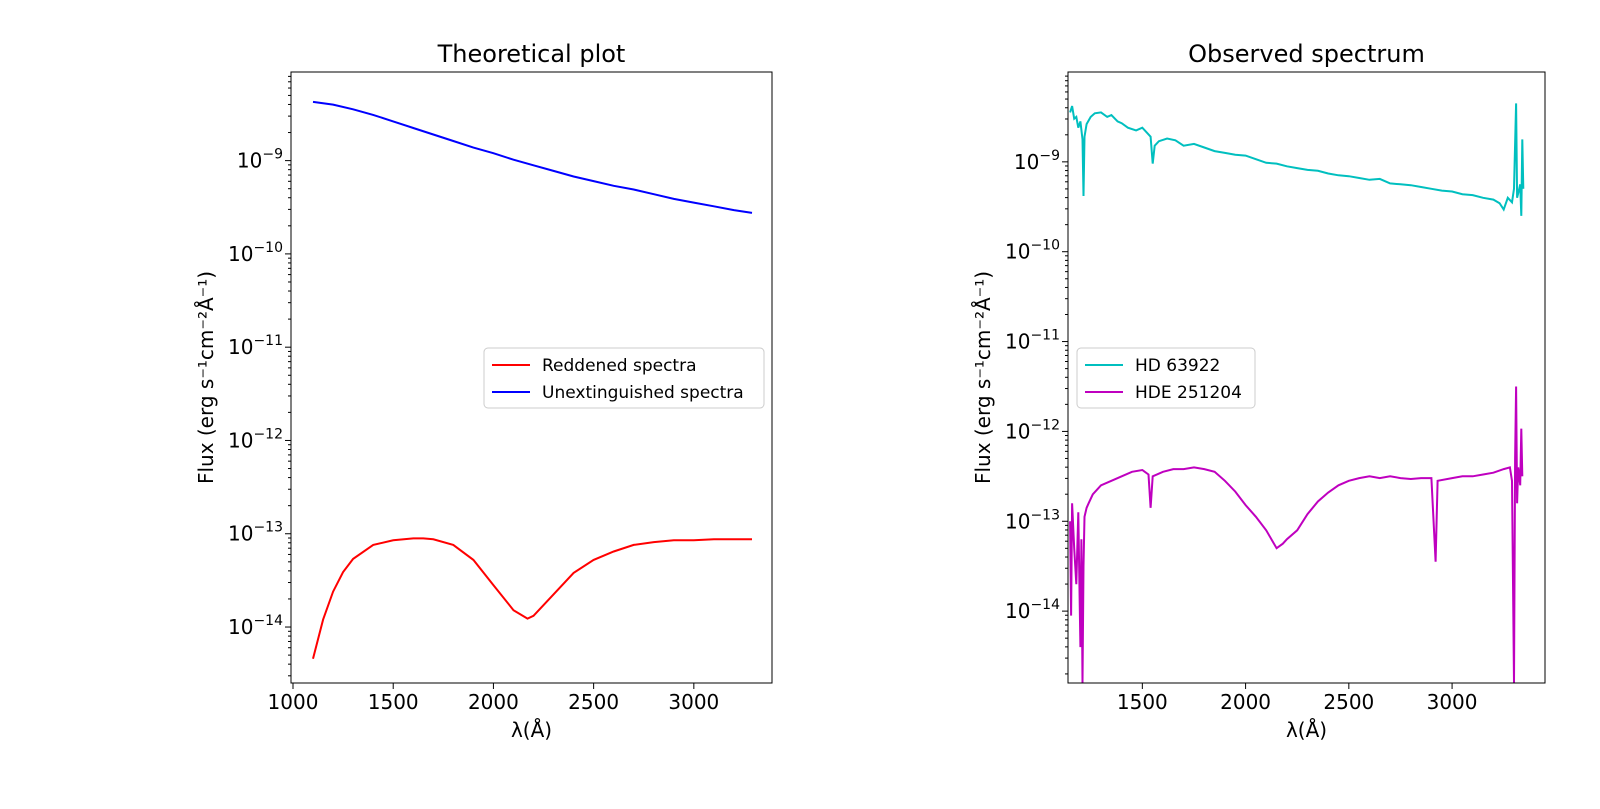  What do you see at coordinates (619, 366) in the screenshot?
I see `legend-label: Reddened spectra` at bounding box center [619, 366].